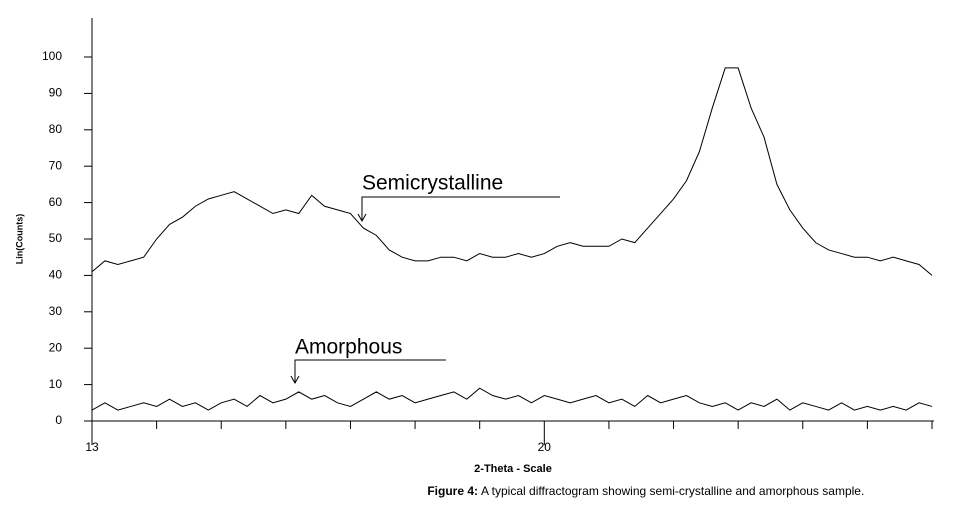 This screenshot has height=510, width=958. I want to click on x-tick-label: 20, so click(545, 447).